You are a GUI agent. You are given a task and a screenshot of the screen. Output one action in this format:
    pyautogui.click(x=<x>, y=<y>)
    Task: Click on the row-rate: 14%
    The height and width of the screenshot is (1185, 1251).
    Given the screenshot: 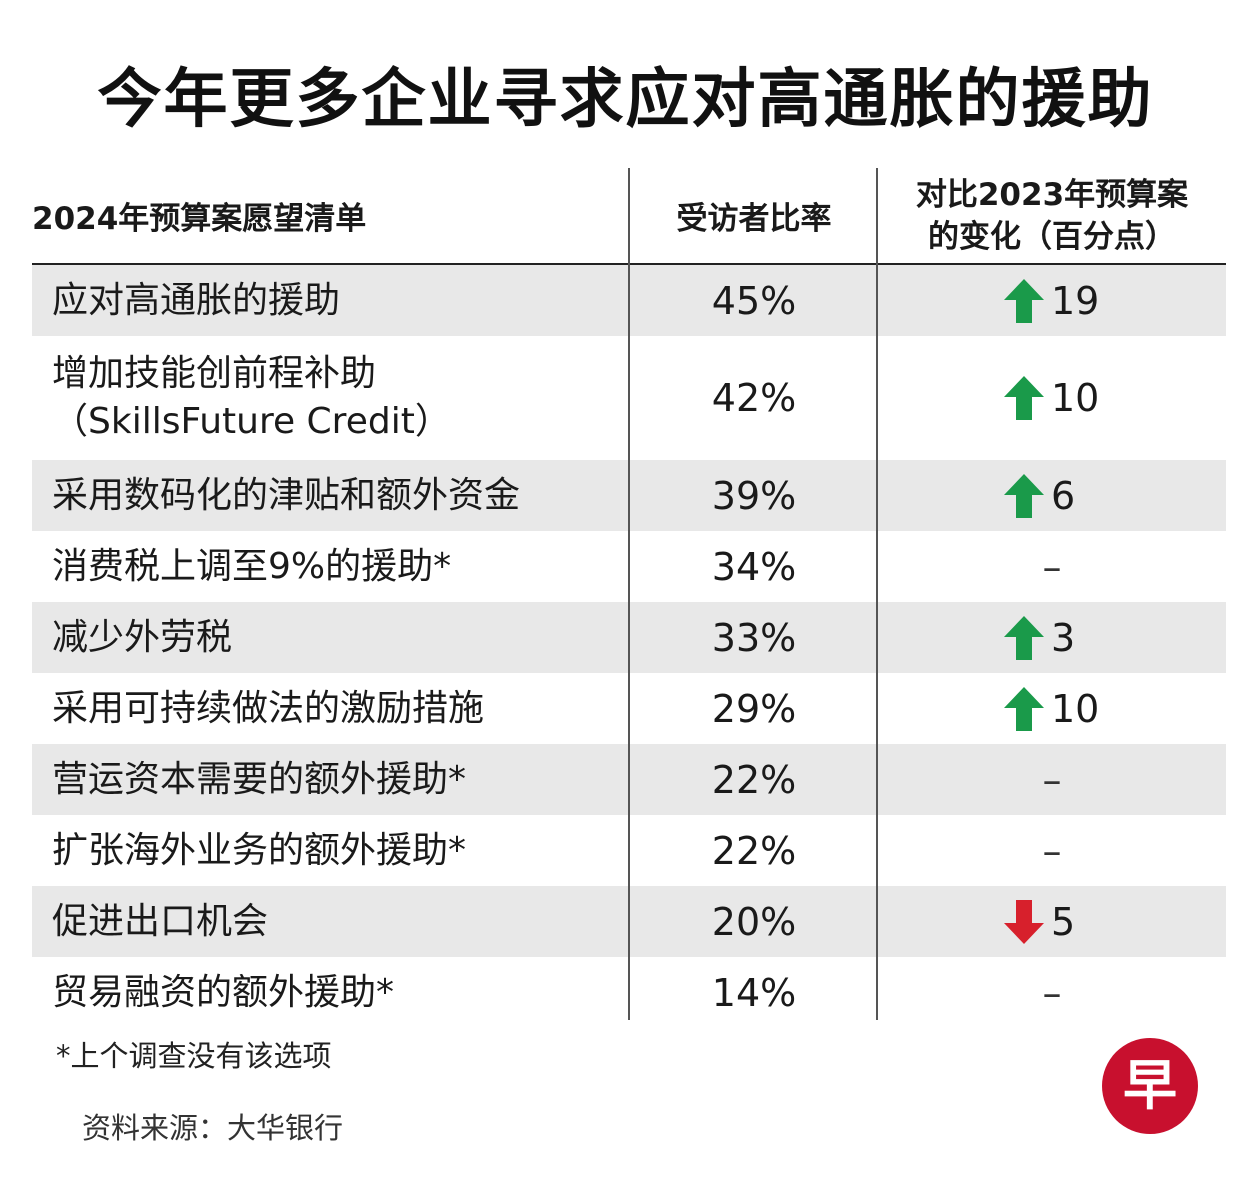 What is the action you would take?
    pyautogui.click(x=754, y=992)
    